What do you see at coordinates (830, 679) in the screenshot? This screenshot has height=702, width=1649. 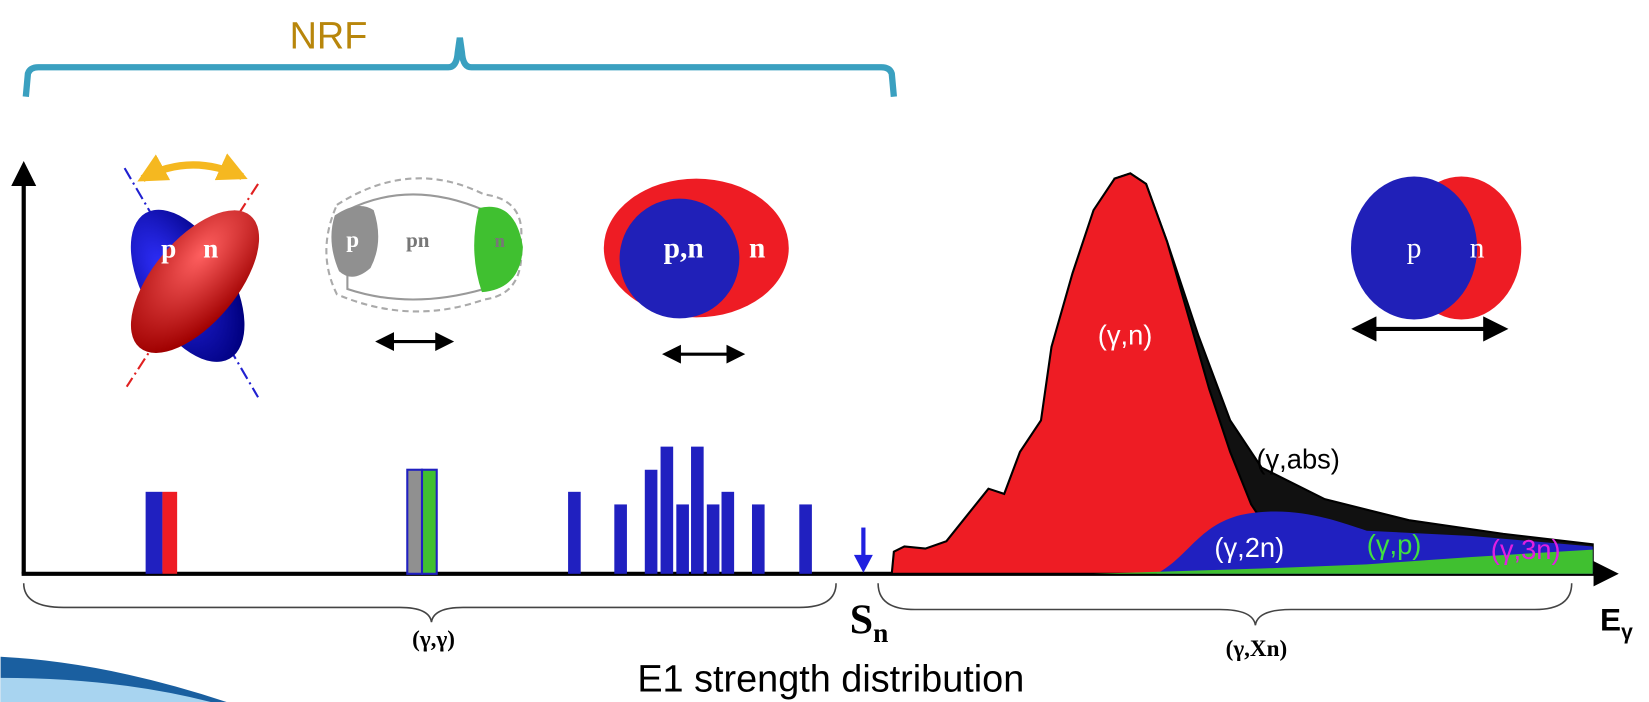 I see `caption: E1 strength distribution` at bounding box center [830, 679].